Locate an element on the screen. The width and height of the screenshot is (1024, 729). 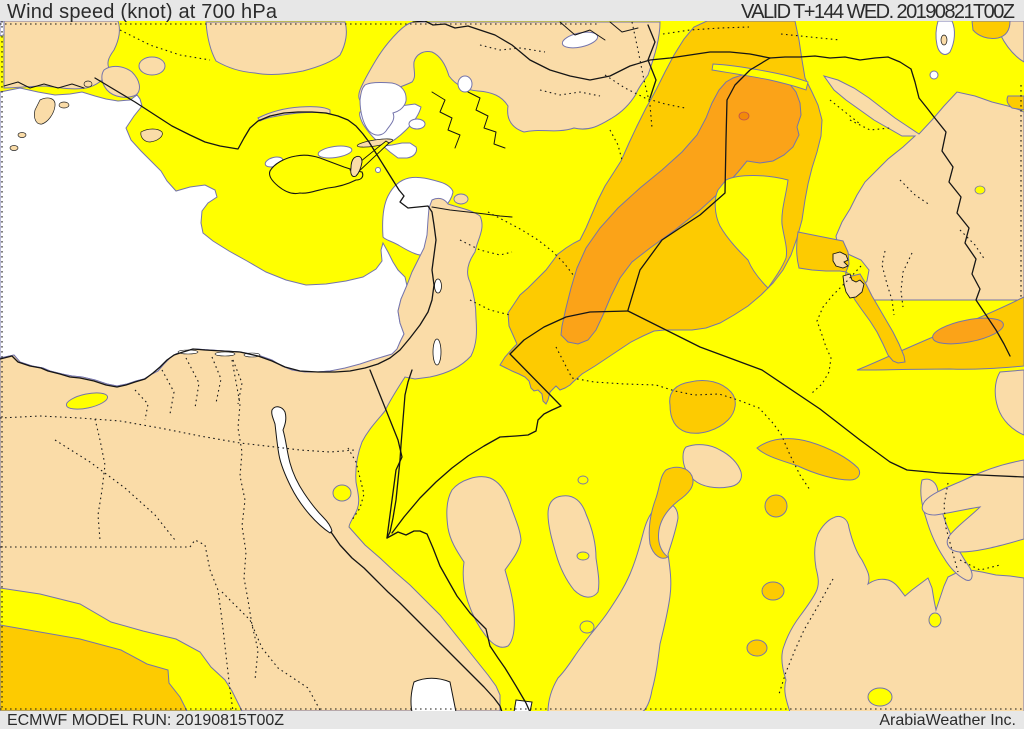
svg-text: VALID T+144 WED. 20190821T00Z is located at coordinates (878, 12).